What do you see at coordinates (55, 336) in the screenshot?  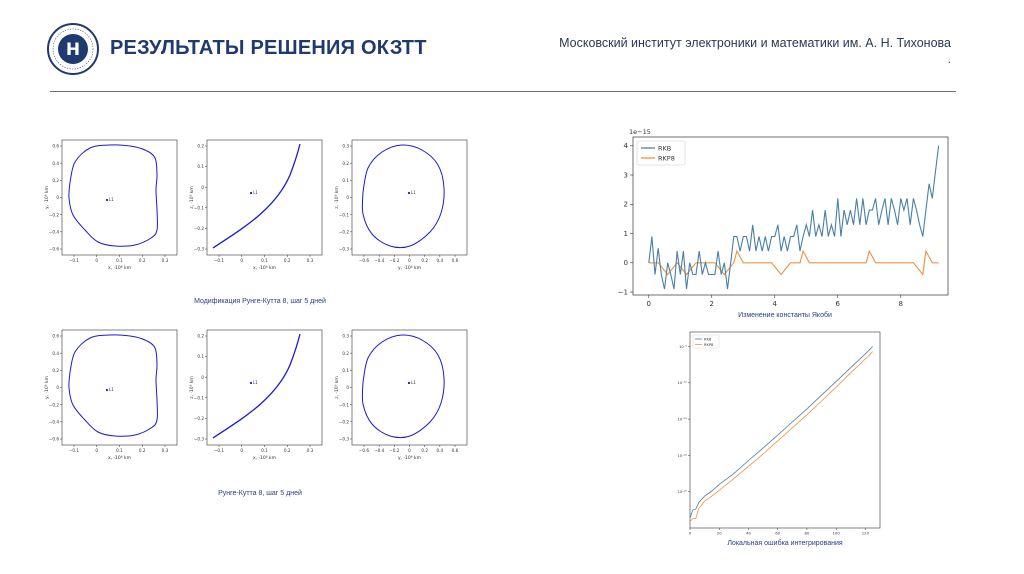 I see `y-tick-label: 0.6` at bounding box center [55, 336].